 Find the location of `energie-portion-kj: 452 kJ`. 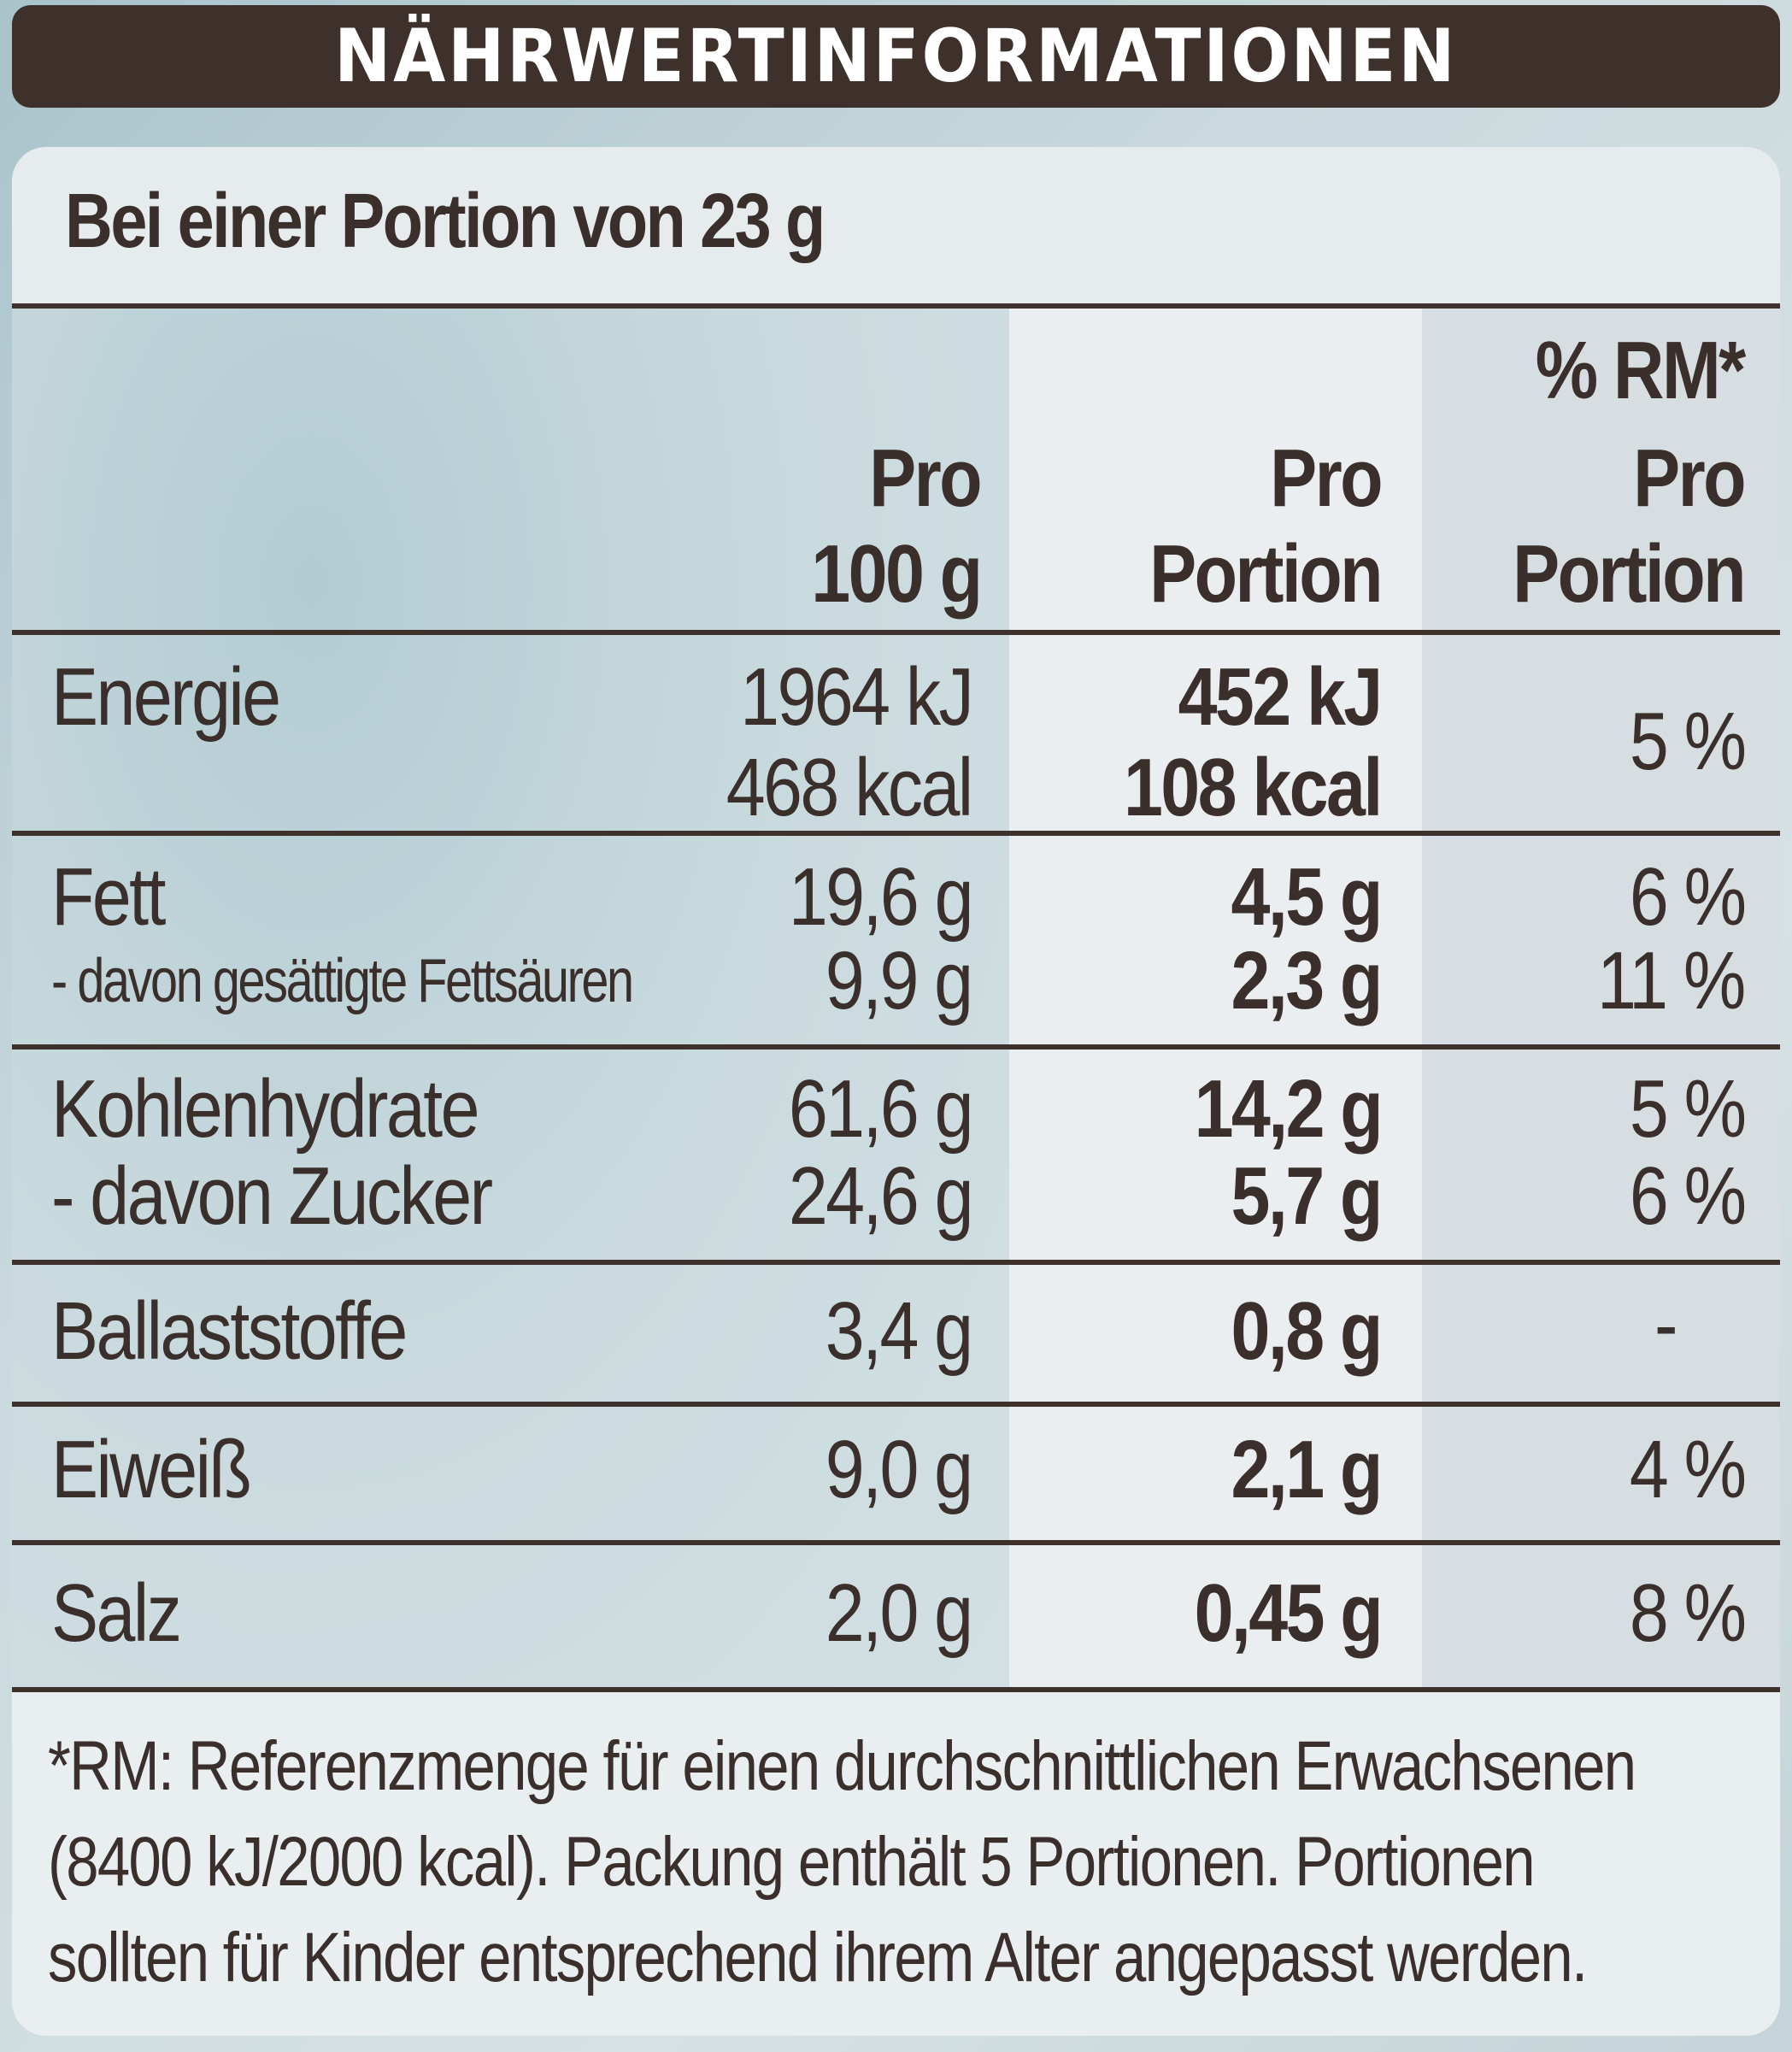

energie-portion-kj: 452 kJ is located at coordinates (1281, 697).